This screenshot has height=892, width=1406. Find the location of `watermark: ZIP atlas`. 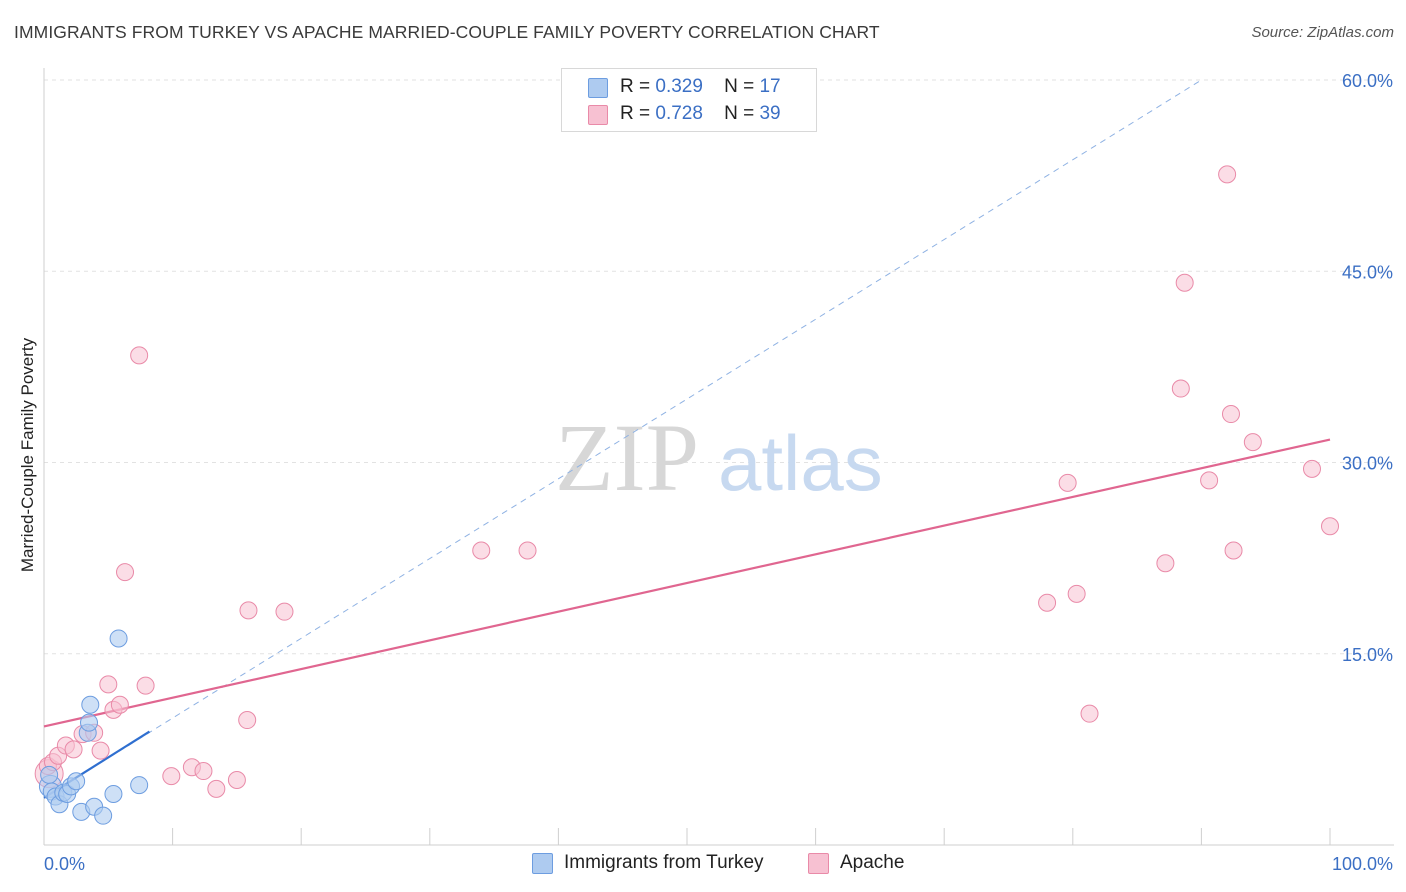

watermark: ZIP atlas is located at coordinates (719, 457).